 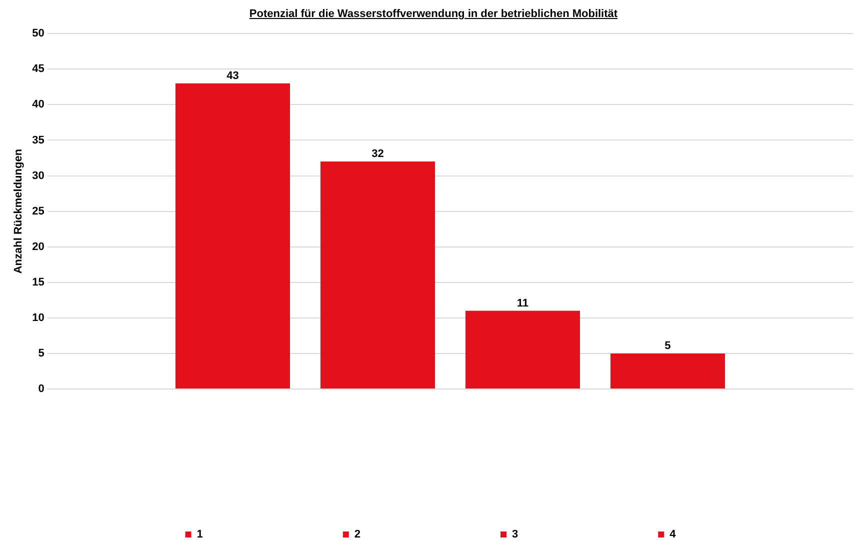 What do you see at coordinates (515, 534) in the screenshot?
I see `legend-label: 3` at bounding box center [515, 534].